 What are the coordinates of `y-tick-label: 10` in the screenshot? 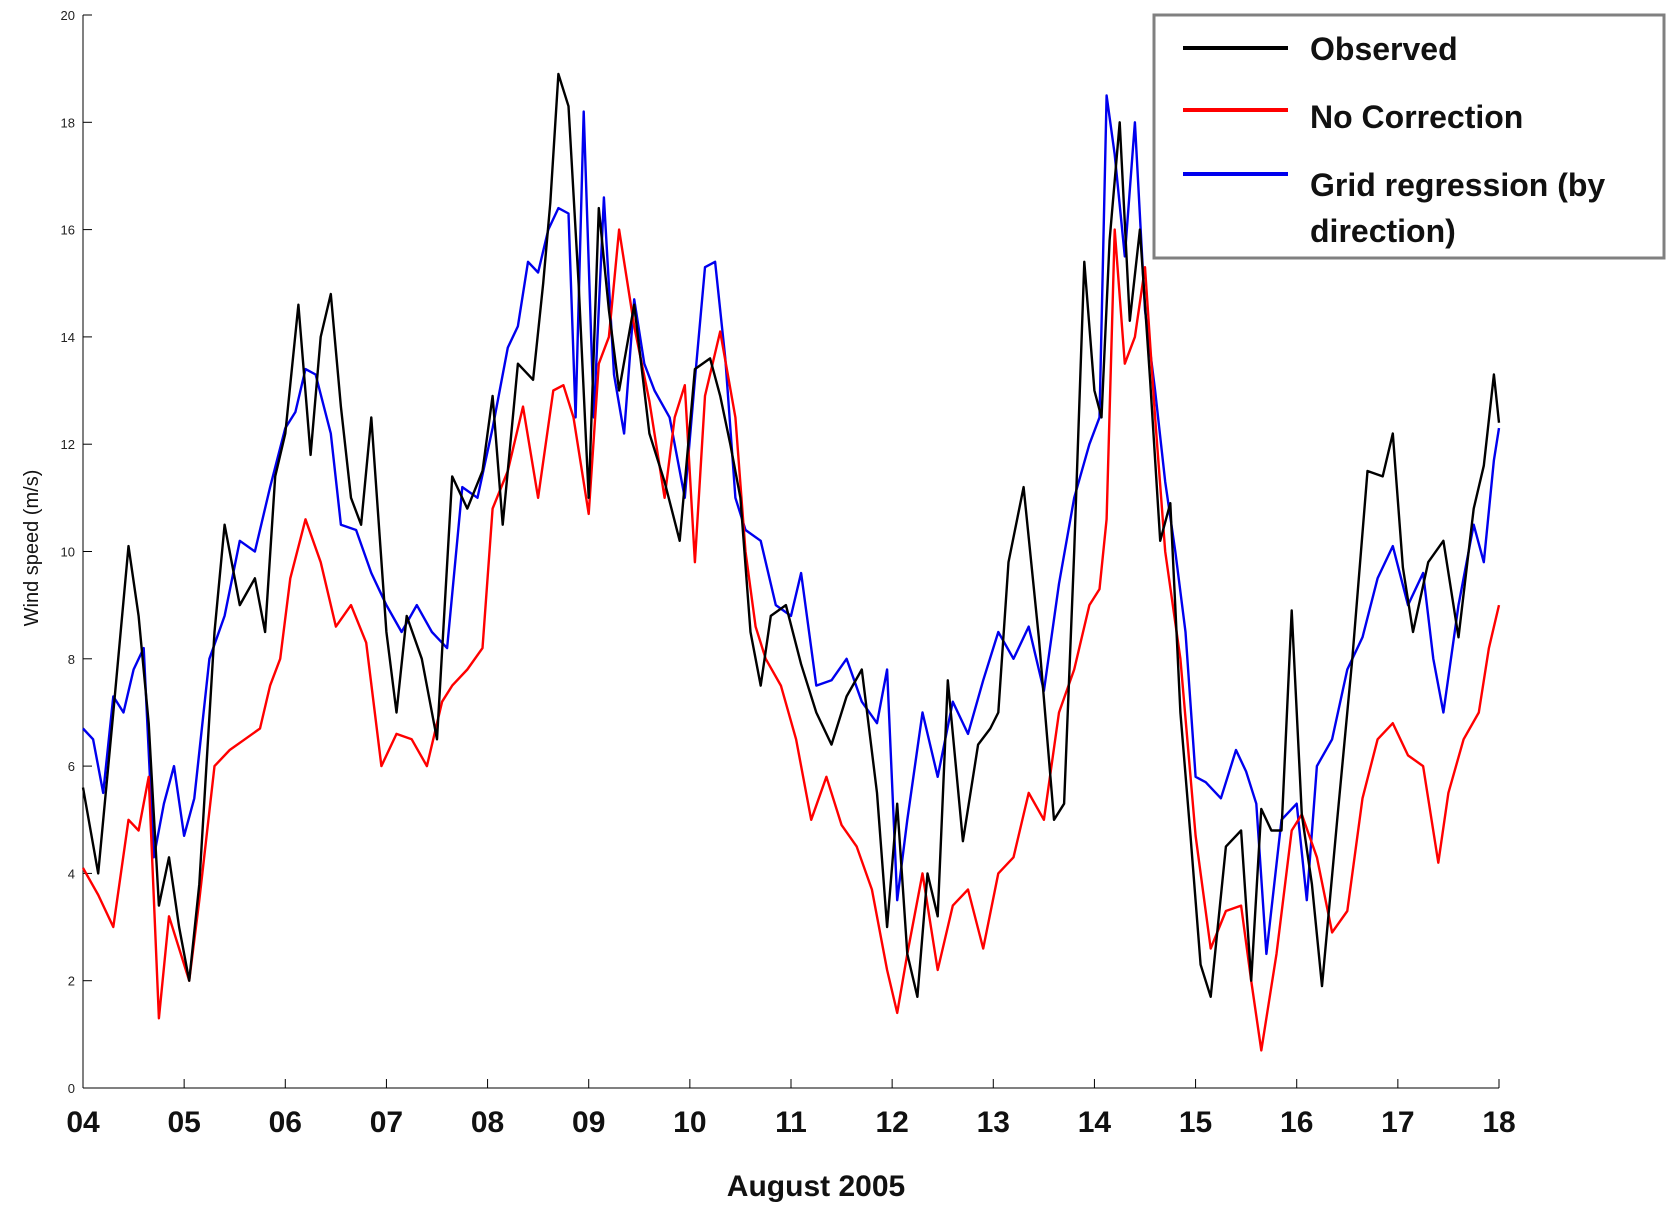 It's located at (68, 552).